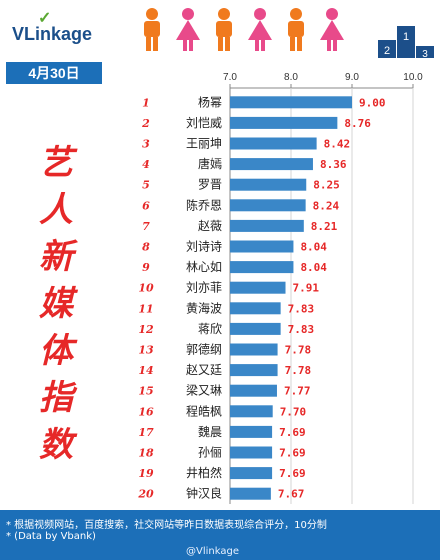 Image resolution: width=440 pixels, height=560 pixels. I want to click on category-label: 刘恺威, so click(204, 123).